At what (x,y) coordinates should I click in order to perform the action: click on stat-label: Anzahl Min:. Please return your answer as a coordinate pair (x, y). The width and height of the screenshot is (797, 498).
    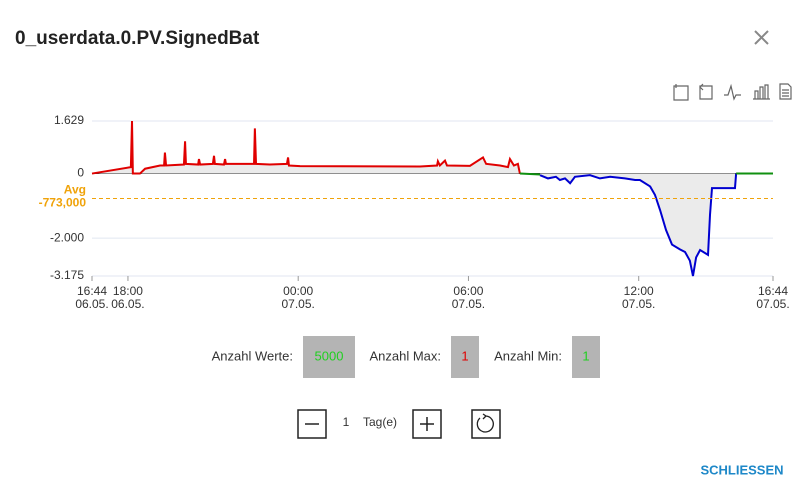
    Looking at the image, I should click on (528, 355).